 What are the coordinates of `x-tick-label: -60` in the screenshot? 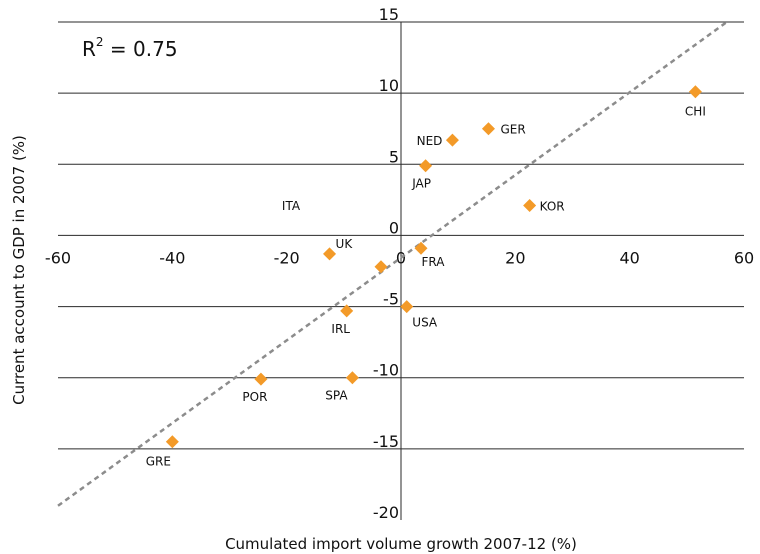 It's located at (58, 257).